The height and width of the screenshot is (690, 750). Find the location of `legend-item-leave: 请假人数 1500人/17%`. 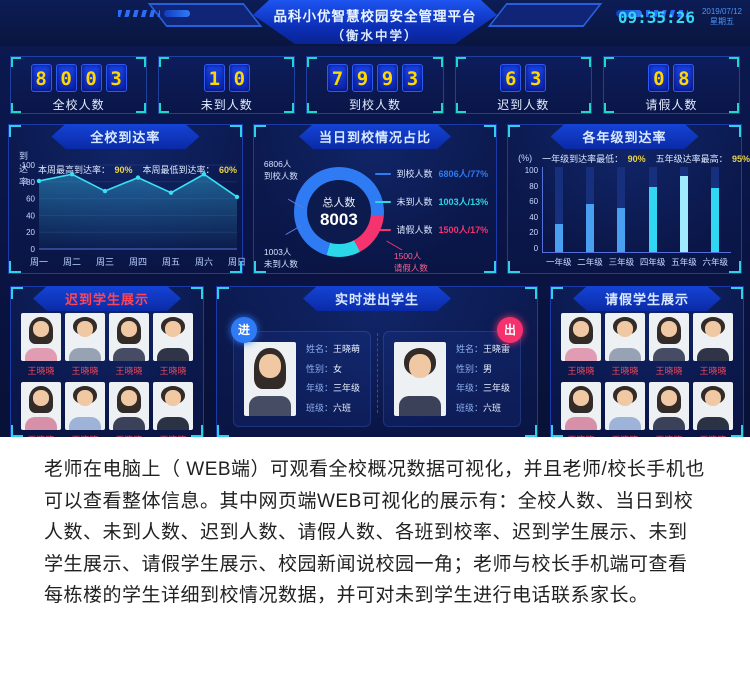

legend-item-leave: 请假人数 1500人/17% is located at coordinates (431, 229).